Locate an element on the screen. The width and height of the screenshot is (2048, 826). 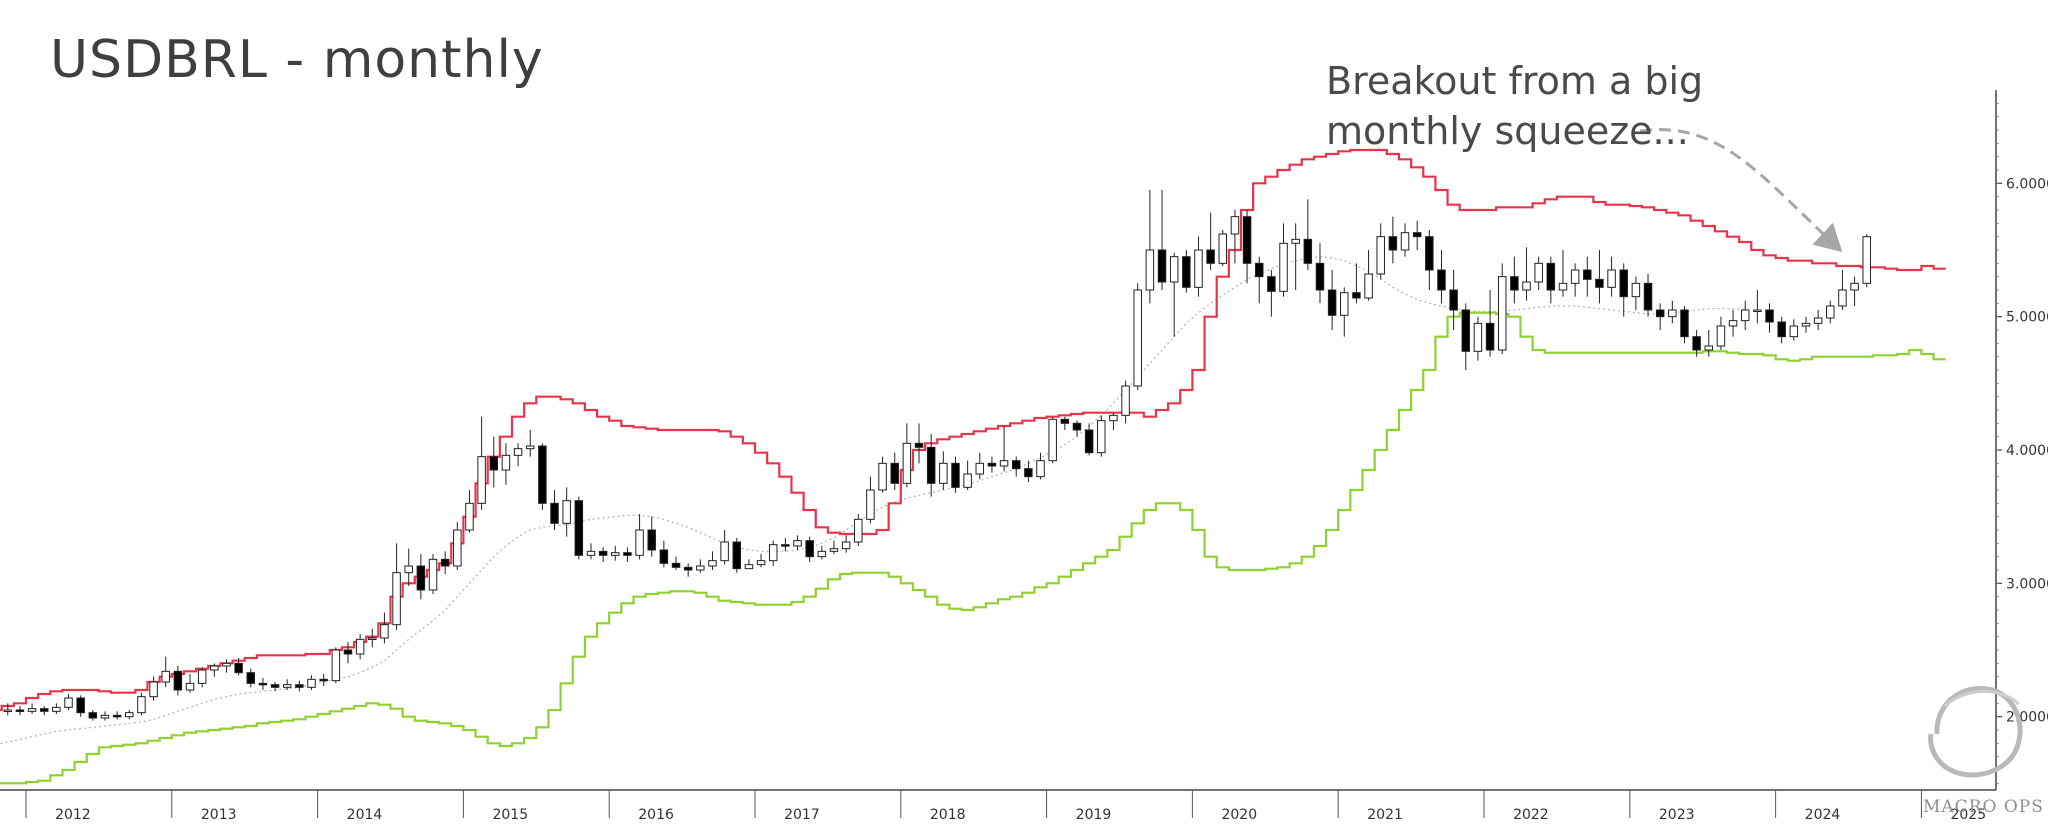
watermark-text: MACRO OPS is located at coordinates (1983, 807).